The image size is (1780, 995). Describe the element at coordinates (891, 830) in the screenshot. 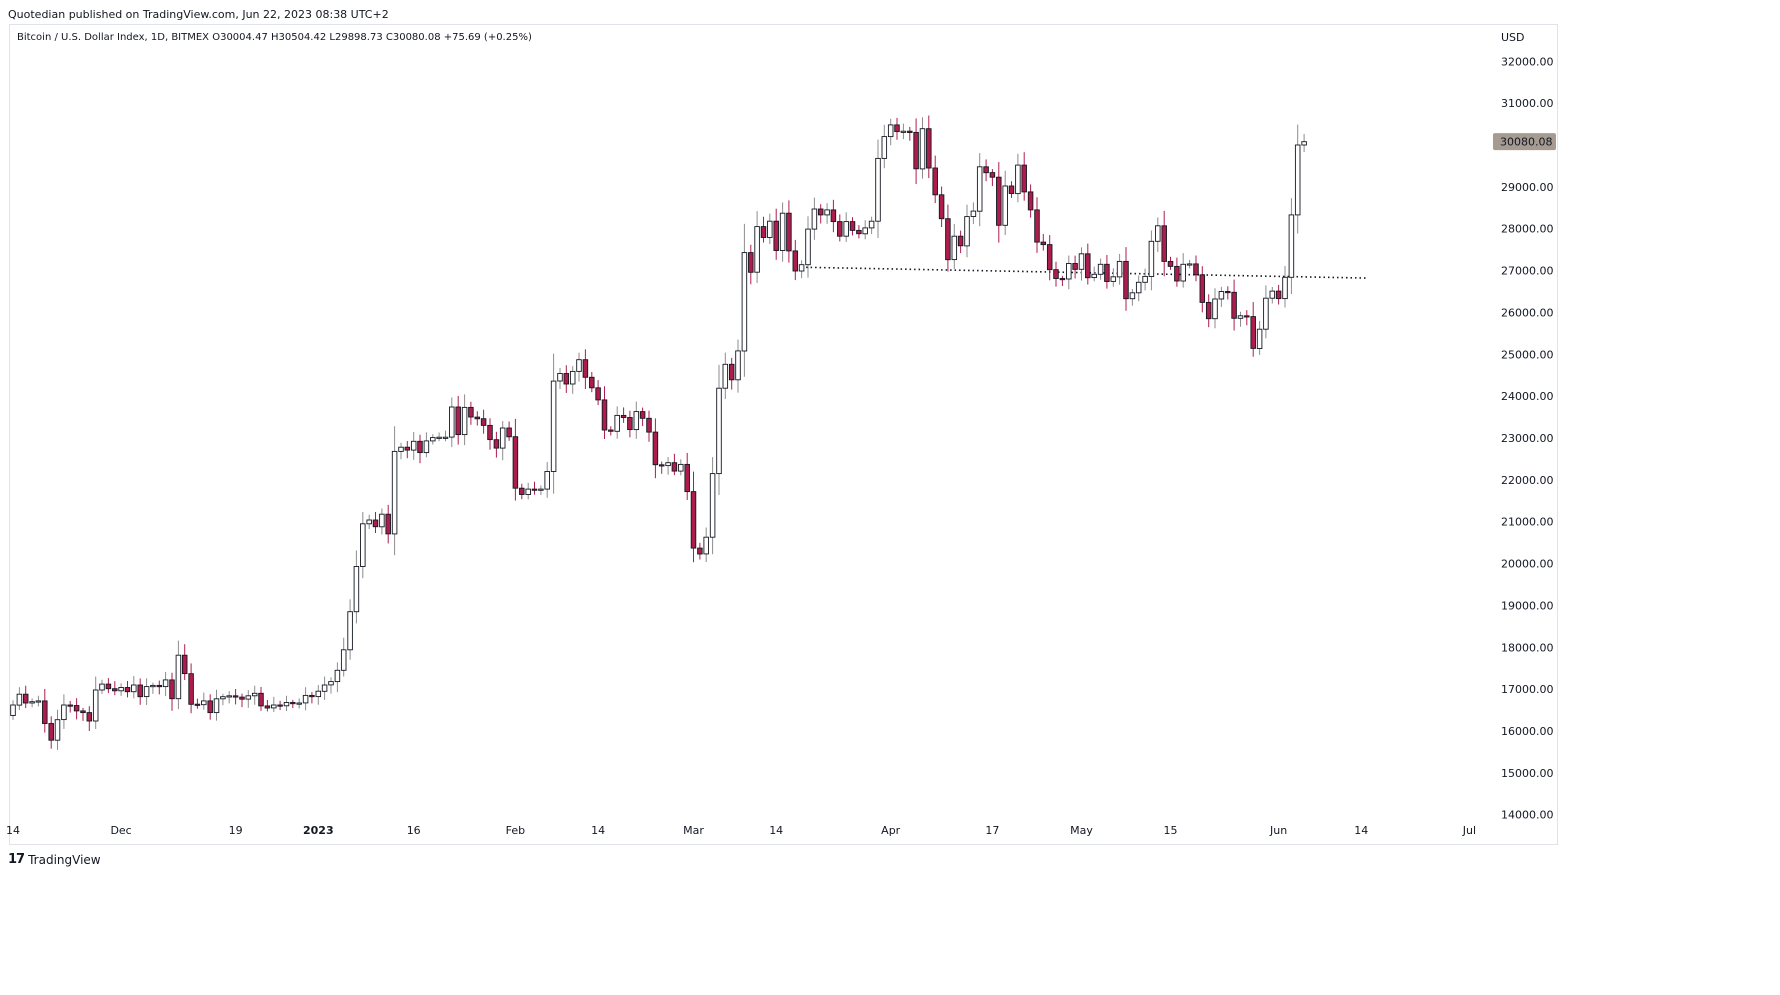

I see `x-tick-label: Apr` at that location.